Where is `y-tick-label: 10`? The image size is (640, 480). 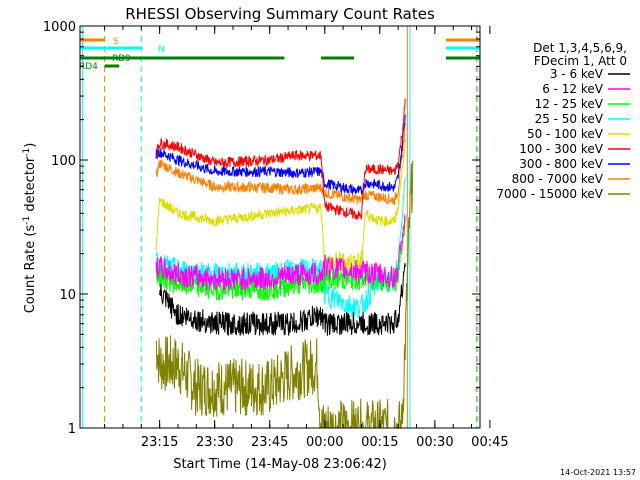 y-tick-label: 10 is located at coordinates (67, 295).